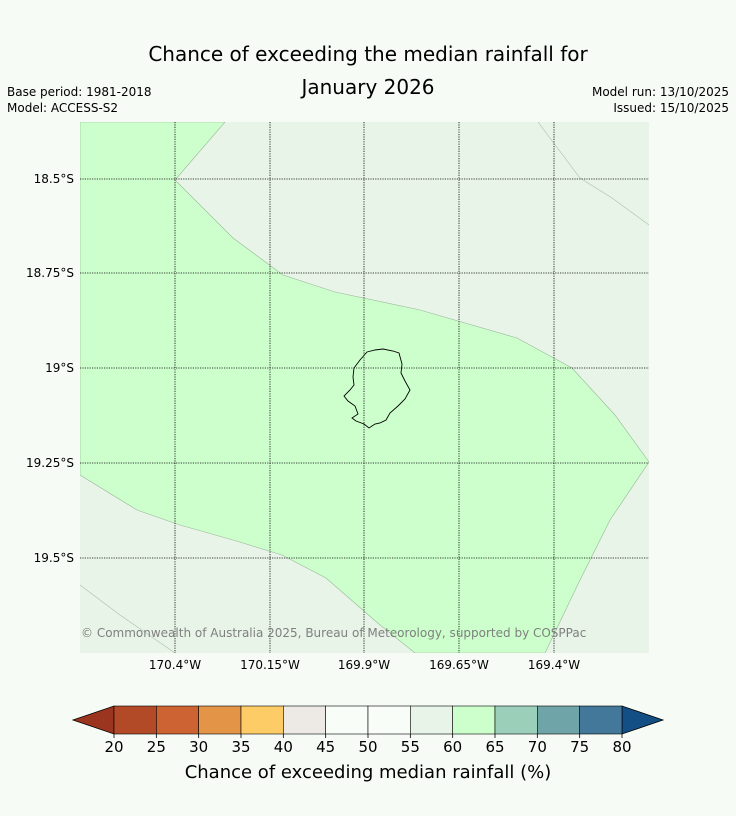 The height and width of the screenshot is (816, 736). Describe the element at coordinates (79, 100) in the screenshot. I see `meta-left: Base period: 1981-2018 Model: ACCESS-S2` at that location.